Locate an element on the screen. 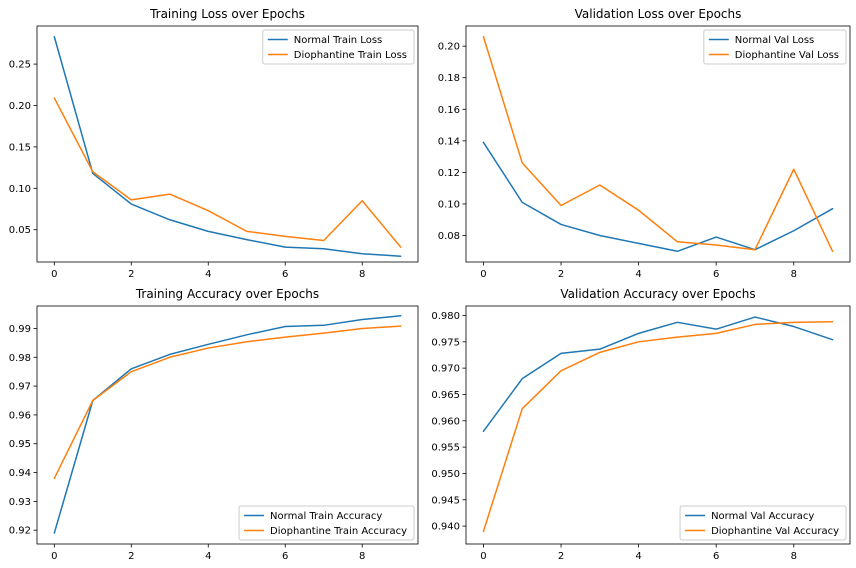 This screenshot has width=856, height=568. training-loss-legend: Normal Train Loss Diophantine Train Loss is located at coordinates (338, 47).